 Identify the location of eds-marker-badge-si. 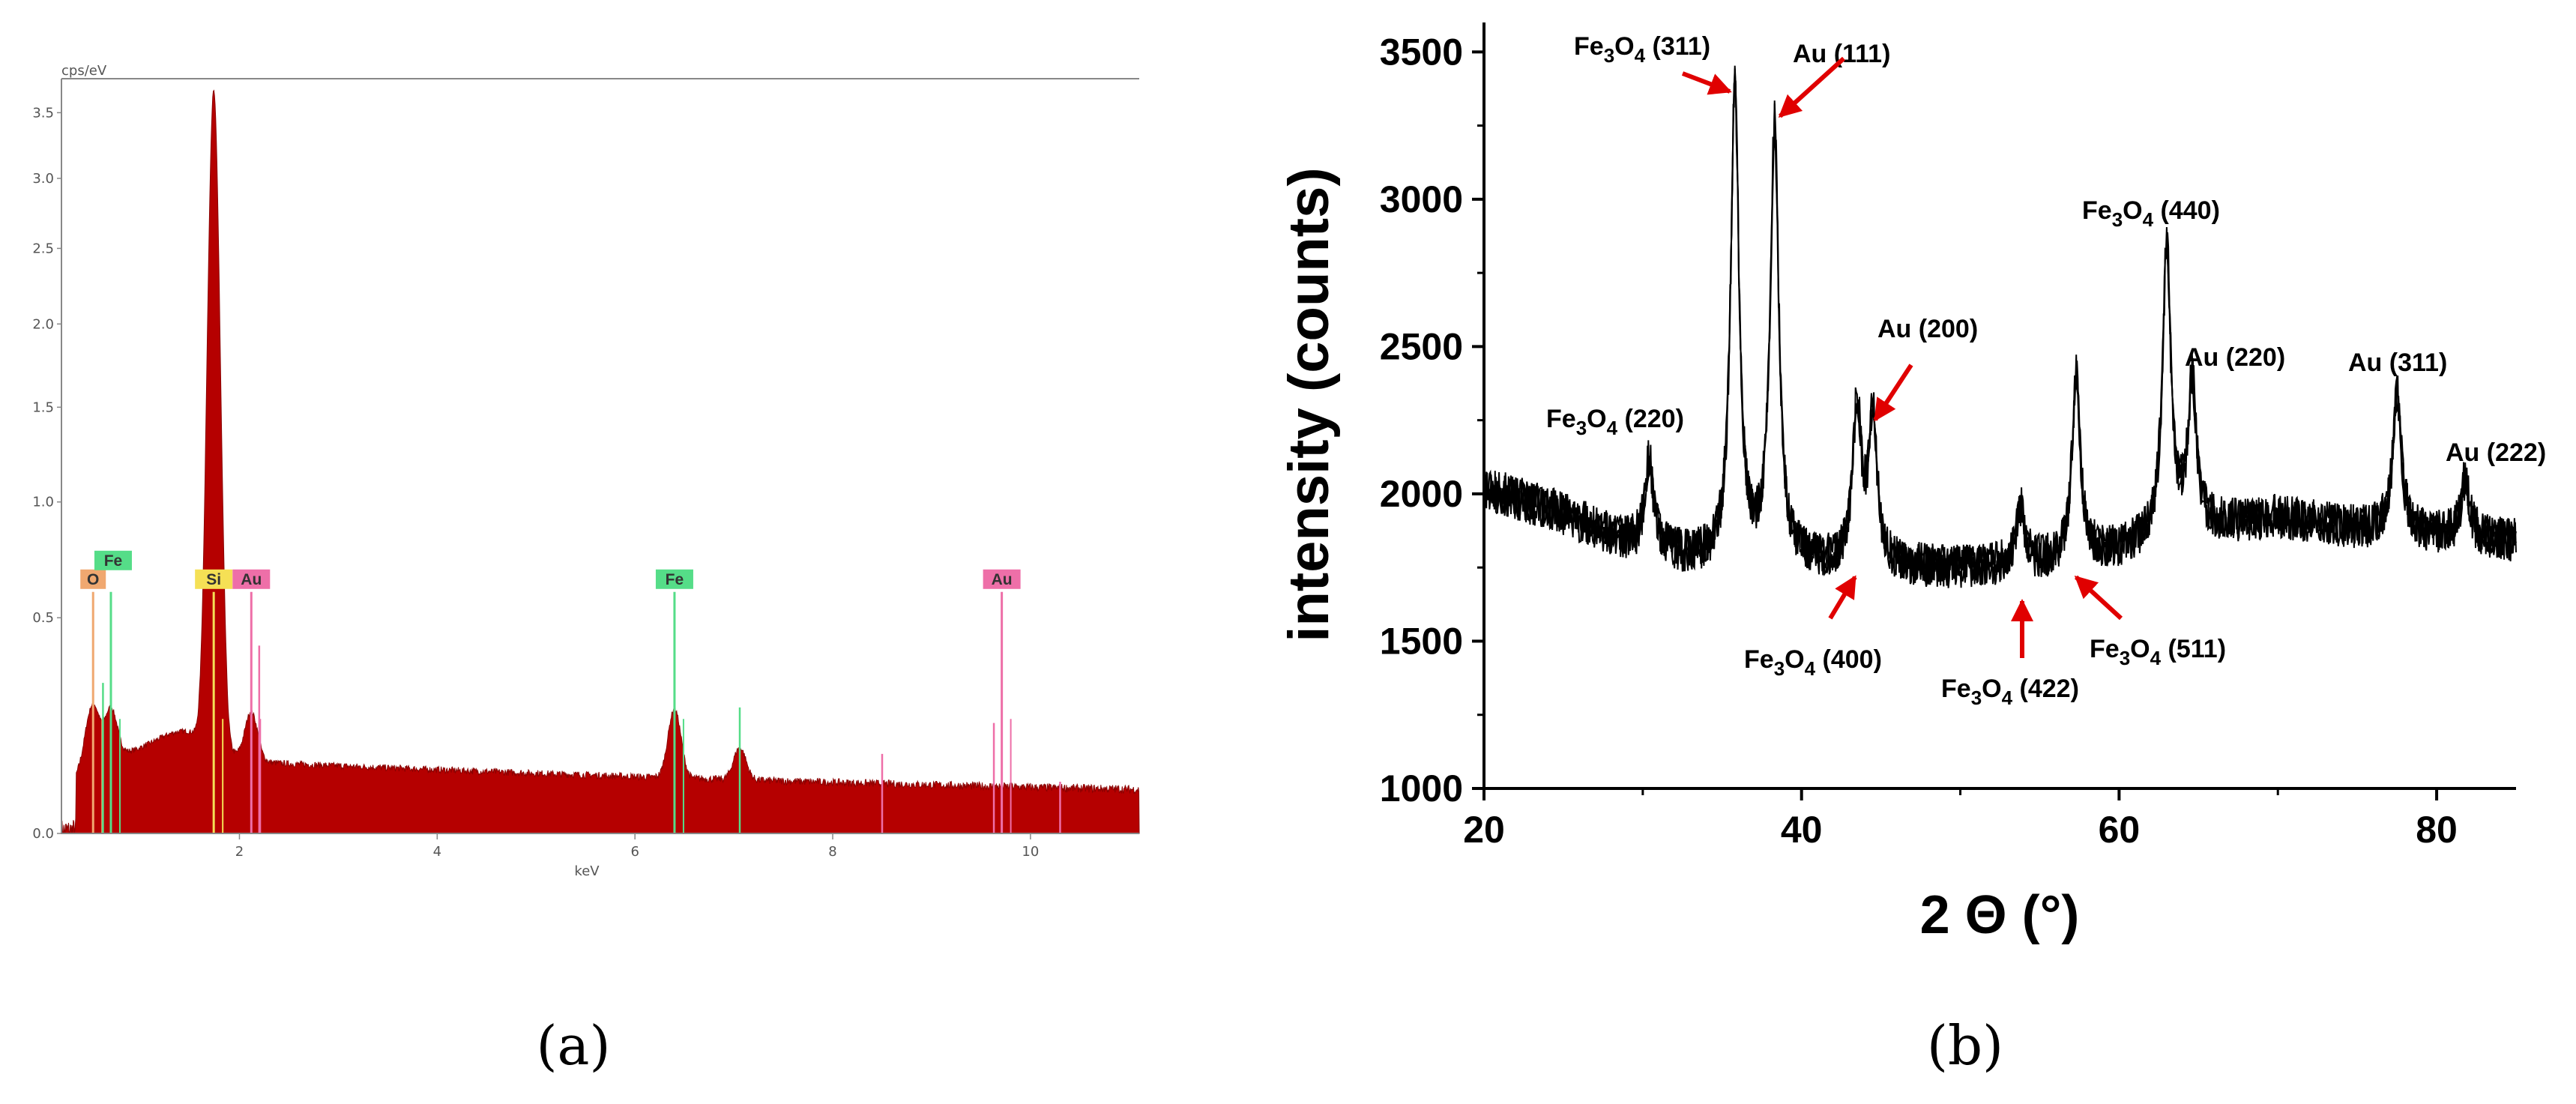
(214, 579).